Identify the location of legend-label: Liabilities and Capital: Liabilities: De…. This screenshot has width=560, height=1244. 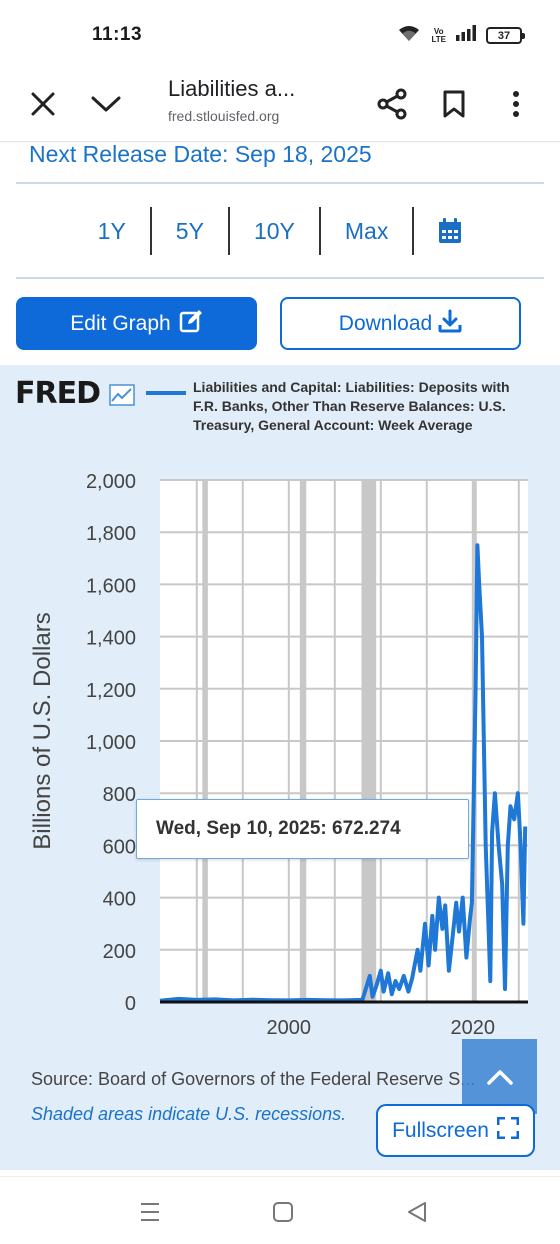
(351, 406).